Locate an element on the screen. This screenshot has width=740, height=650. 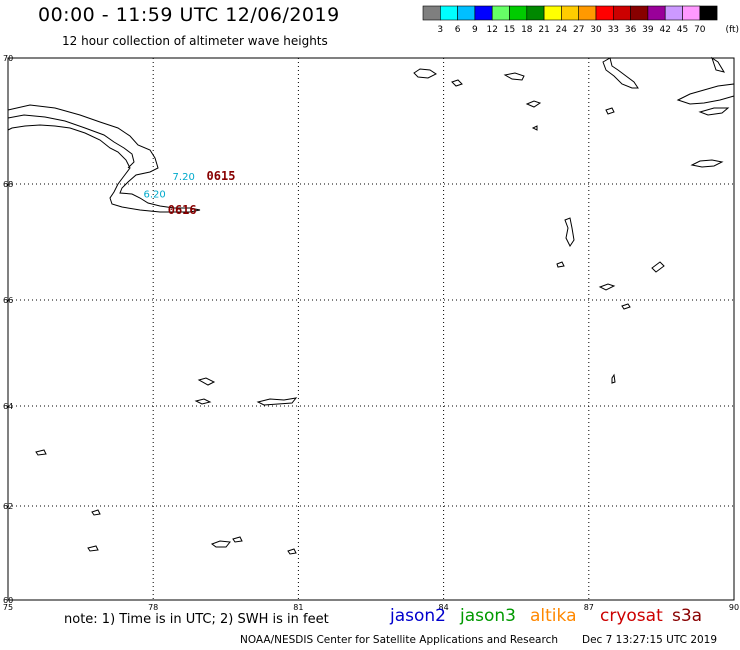
coast-yamal-peninsula is located at coordinates (104, 158).